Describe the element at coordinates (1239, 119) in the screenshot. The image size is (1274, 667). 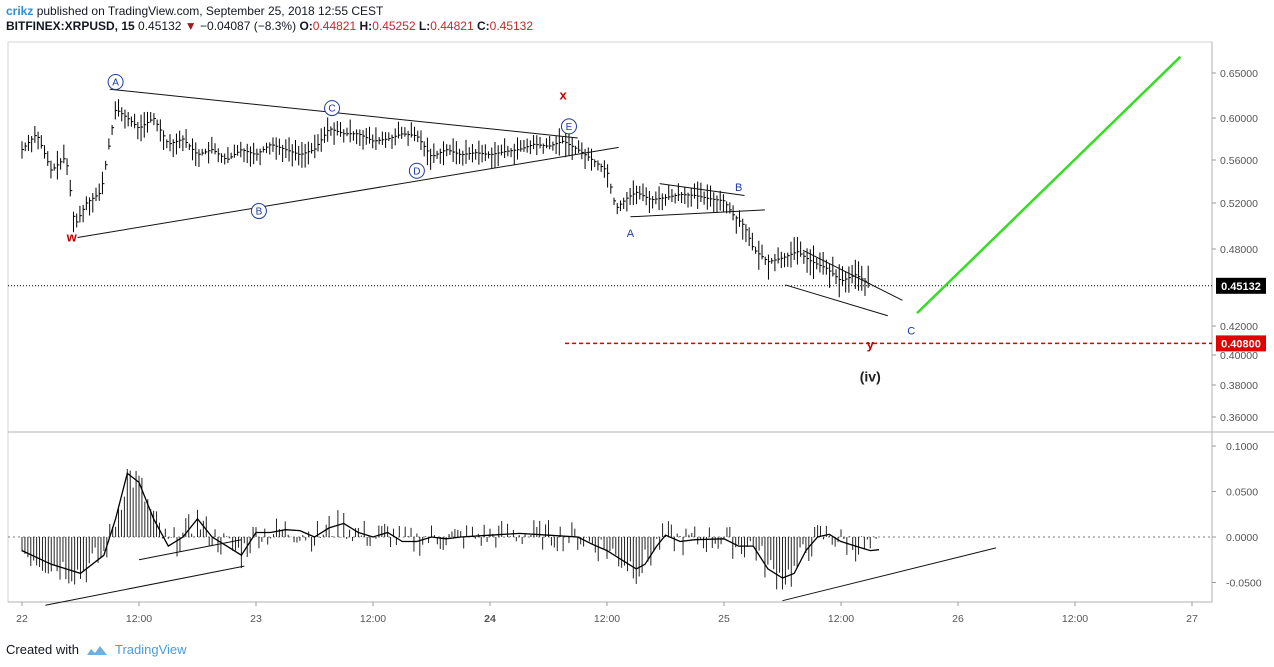
I see `y-tick-label: 0.60000` at that location.